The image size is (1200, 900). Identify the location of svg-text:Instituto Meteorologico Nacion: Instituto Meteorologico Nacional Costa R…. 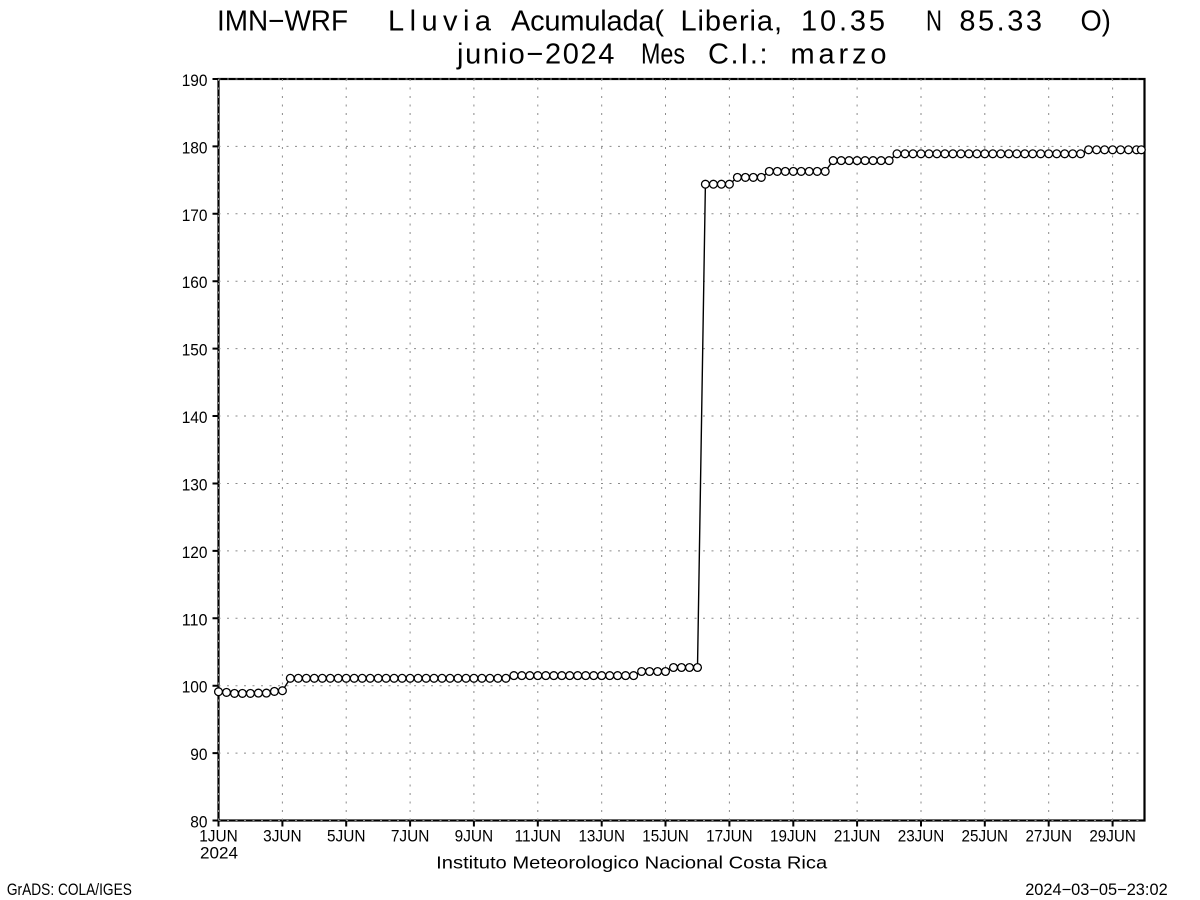
(631, 863).